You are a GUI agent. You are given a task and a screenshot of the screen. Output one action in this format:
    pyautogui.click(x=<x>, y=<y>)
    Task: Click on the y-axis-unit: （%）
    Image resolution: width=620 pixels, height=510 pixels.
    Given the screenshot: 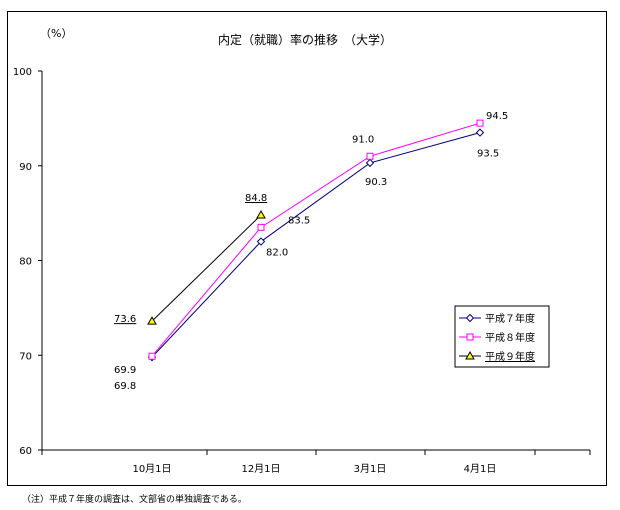 What is the action you would take?
    pyautogui.click(x=56, y=33)
    